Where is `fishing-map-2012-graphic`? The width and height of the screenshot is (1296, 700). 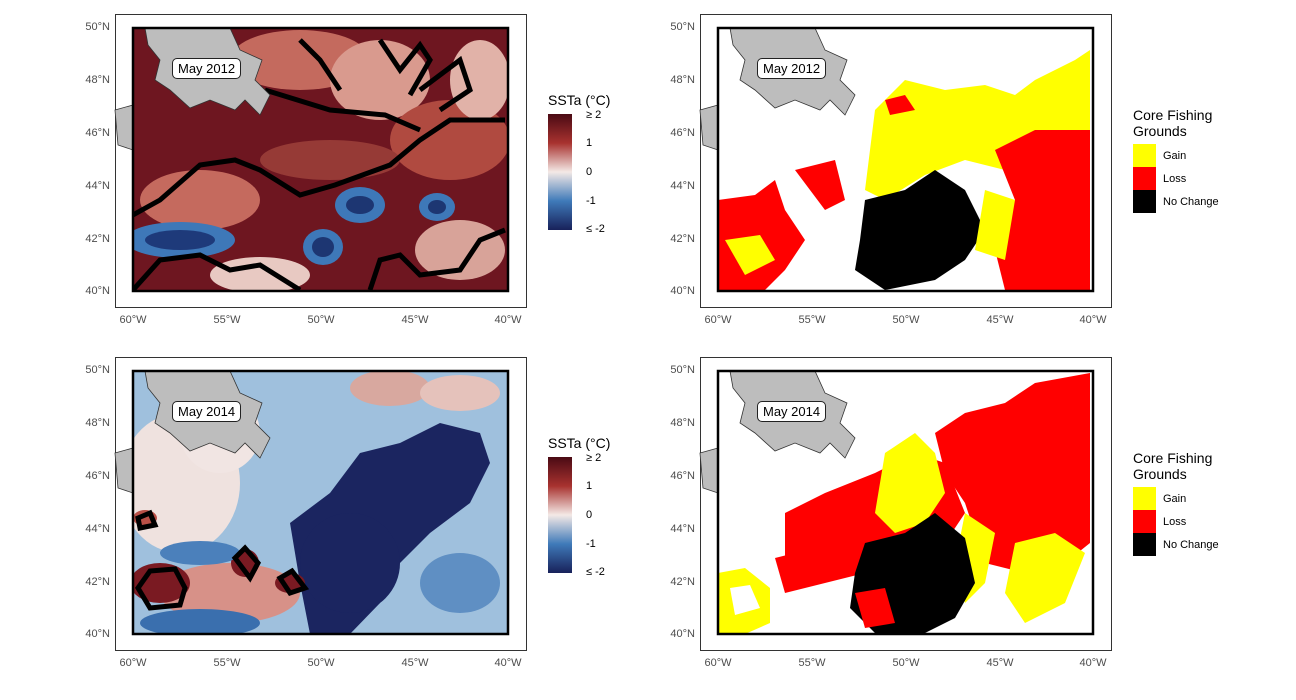 fishing-map-2012-graphic is located at coordinates (897, 159).